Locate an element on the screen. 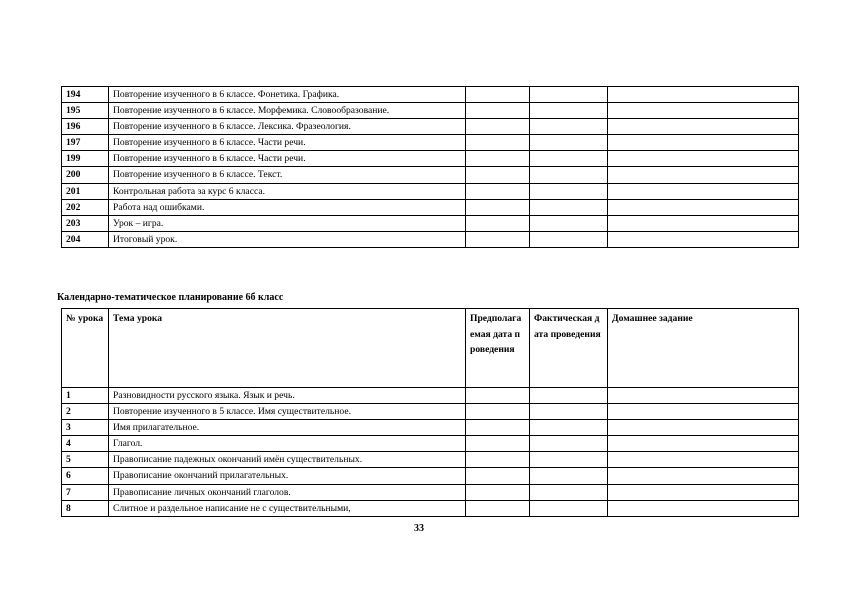  table-row: 201 Контрольная работа за курс 6 класса. is located at coordinates (430, 191).